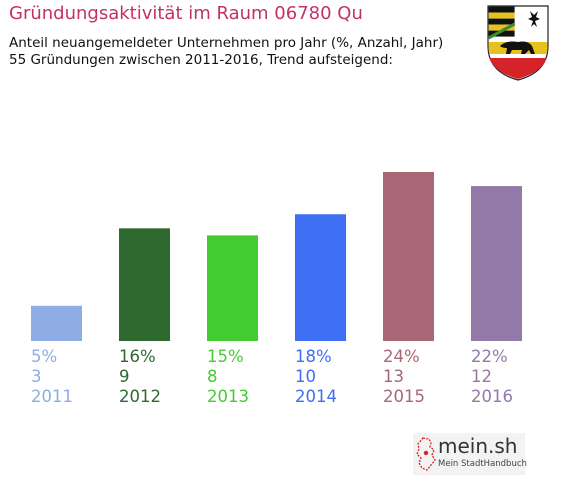  Describe the element at coordinates (225, 356) in the screenshot. I see `percent-label-2013: 15%` at that location.